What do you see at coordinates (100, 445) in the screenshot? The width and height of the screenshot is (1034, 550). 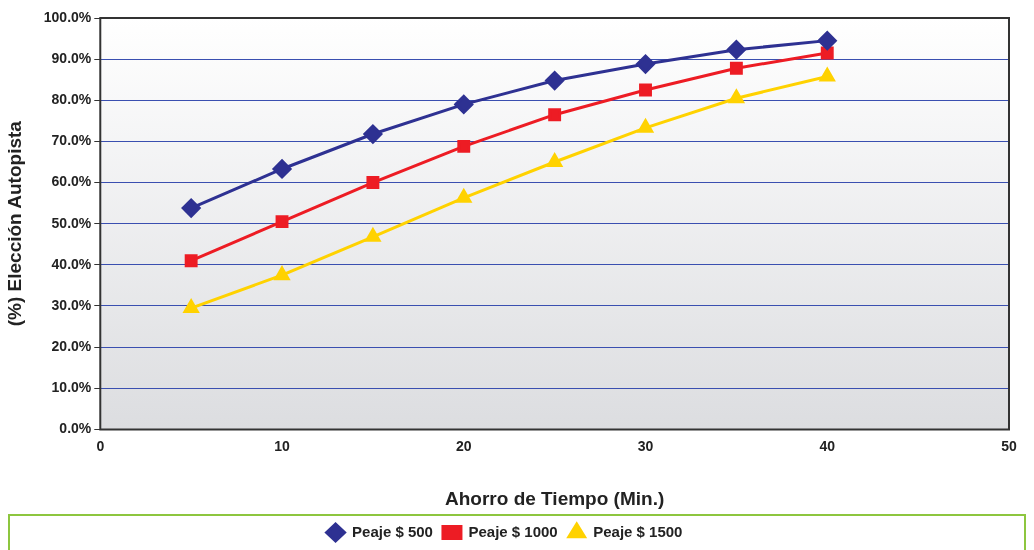 I see `x-tick-label: 0` at bounding box center [100, 445].